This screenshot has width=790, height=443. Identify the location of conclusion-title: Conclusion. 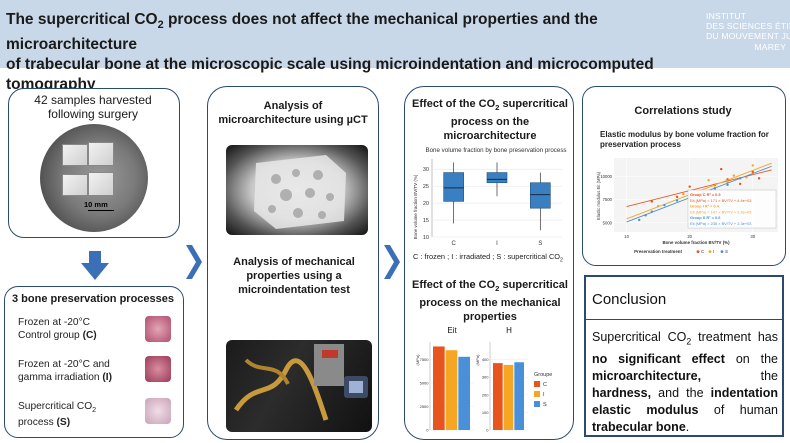
(629, 299).